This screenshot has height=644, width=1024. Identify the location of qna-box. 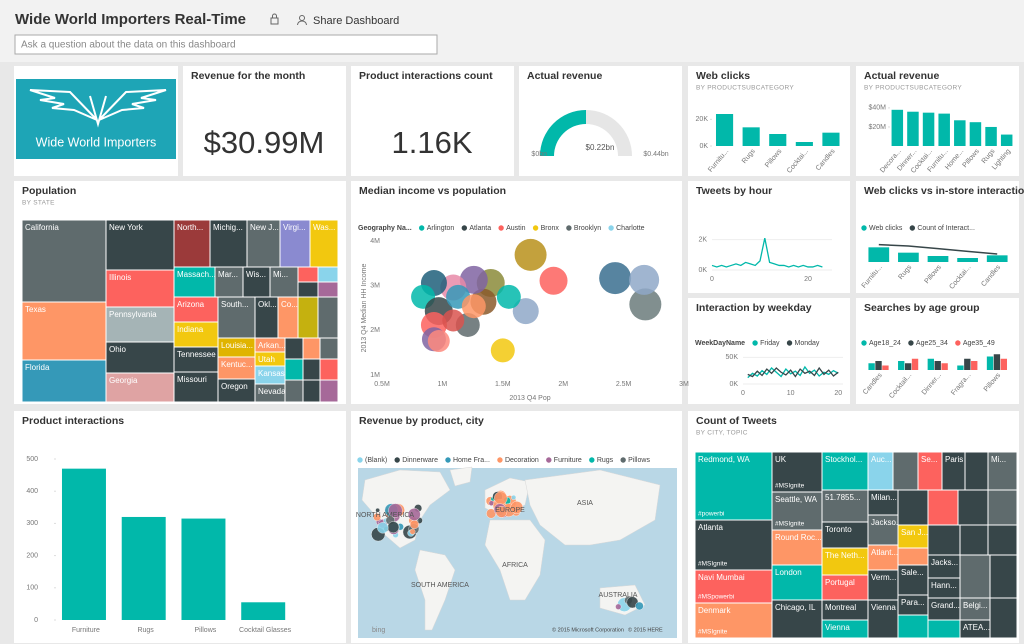
(226, 44).